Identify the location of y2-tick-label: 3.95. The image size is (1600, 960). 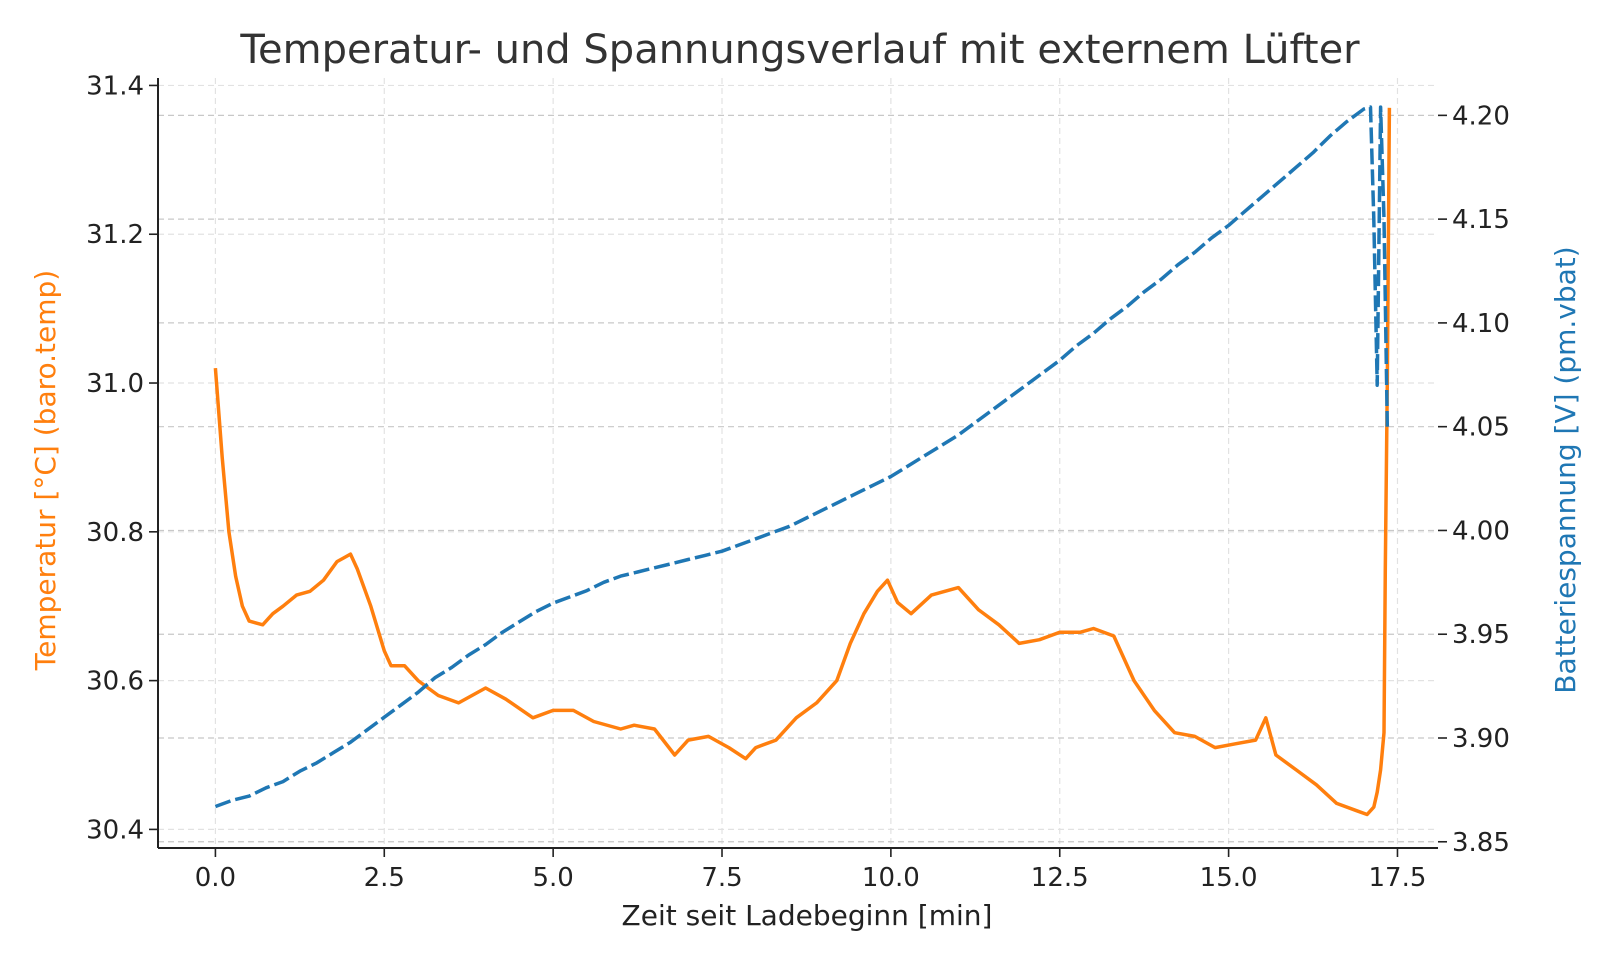
(1481, 635).